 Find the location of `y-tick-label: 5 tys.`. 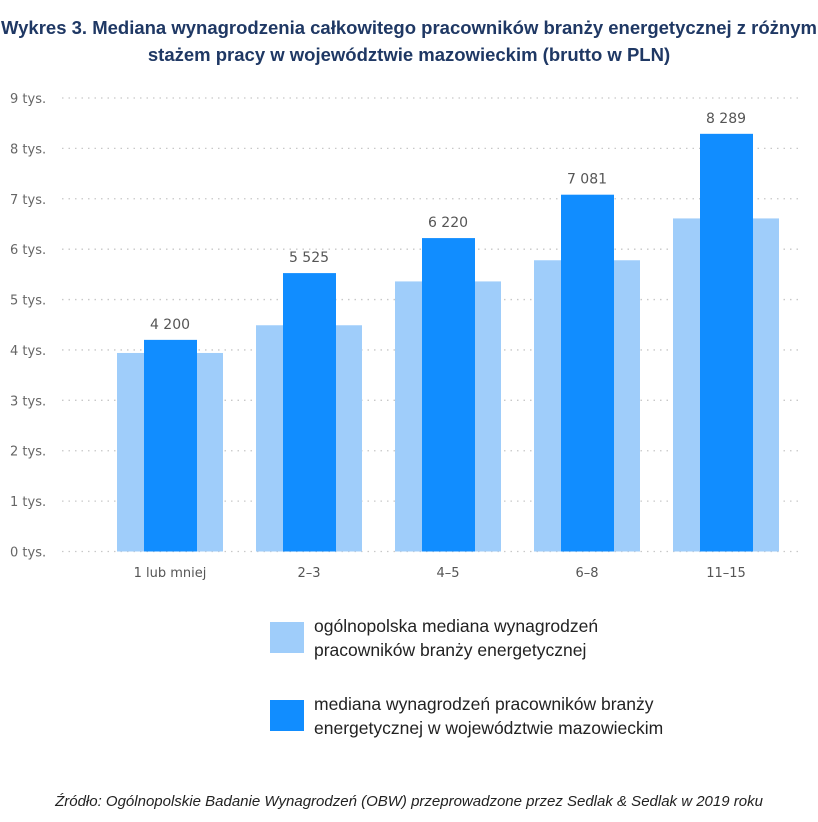

y-tick-label: 5 tys. is located at coordinates (28, 301).